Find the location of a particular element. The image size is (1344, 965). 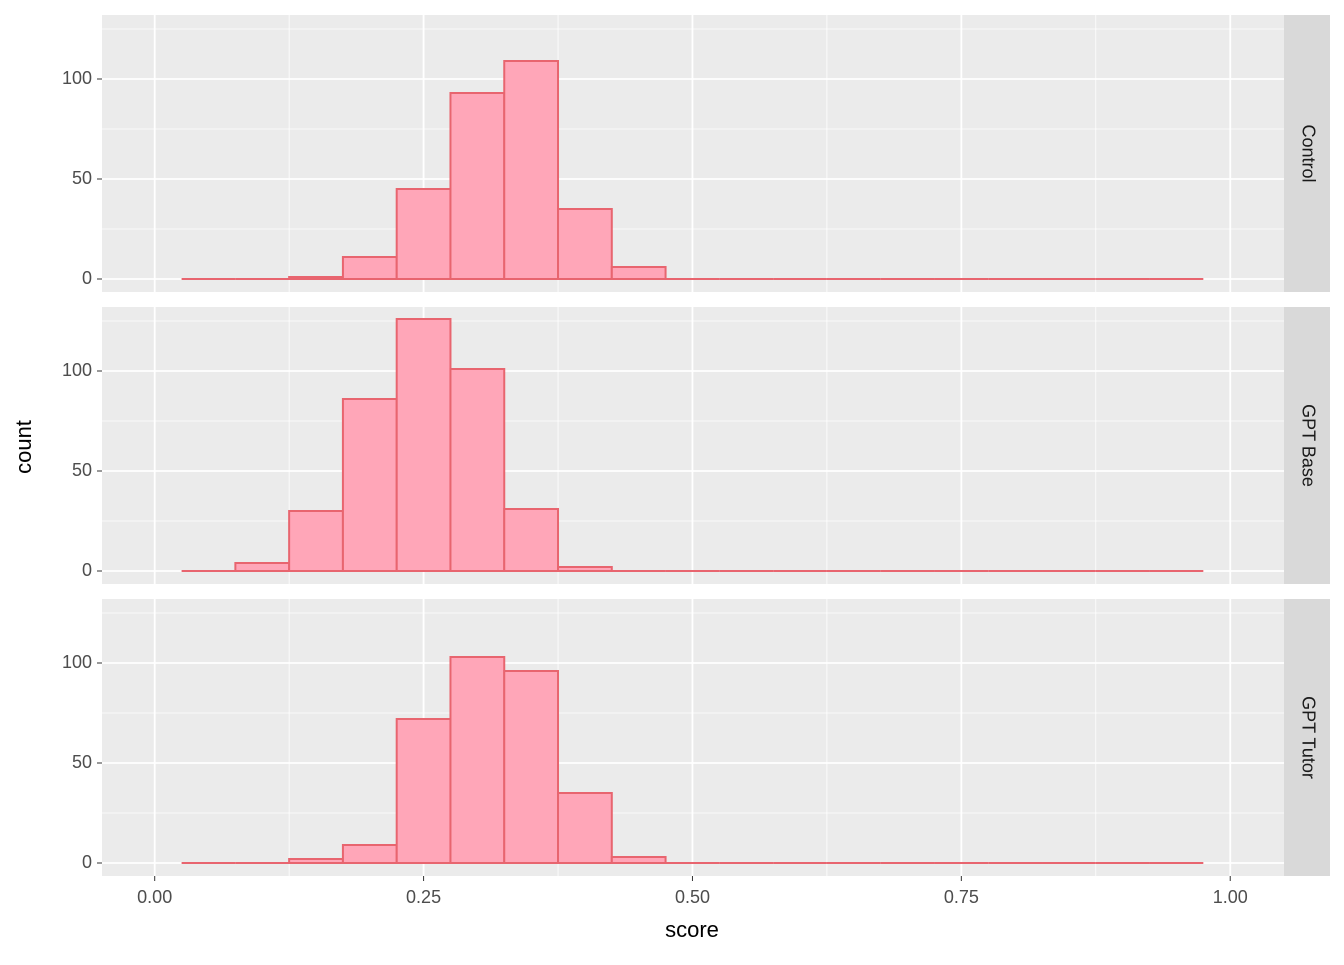

y-axis-label: count is located at coordinates (23, 447).